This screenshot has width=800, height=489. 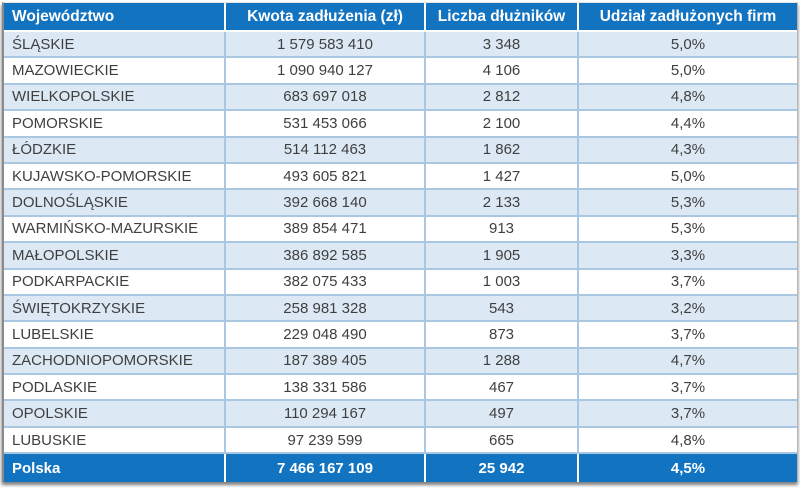 What do you see at coordinates (502, 388) in the screenshot?
I see `debtor-count: 467` at bounding box center [502, 388].